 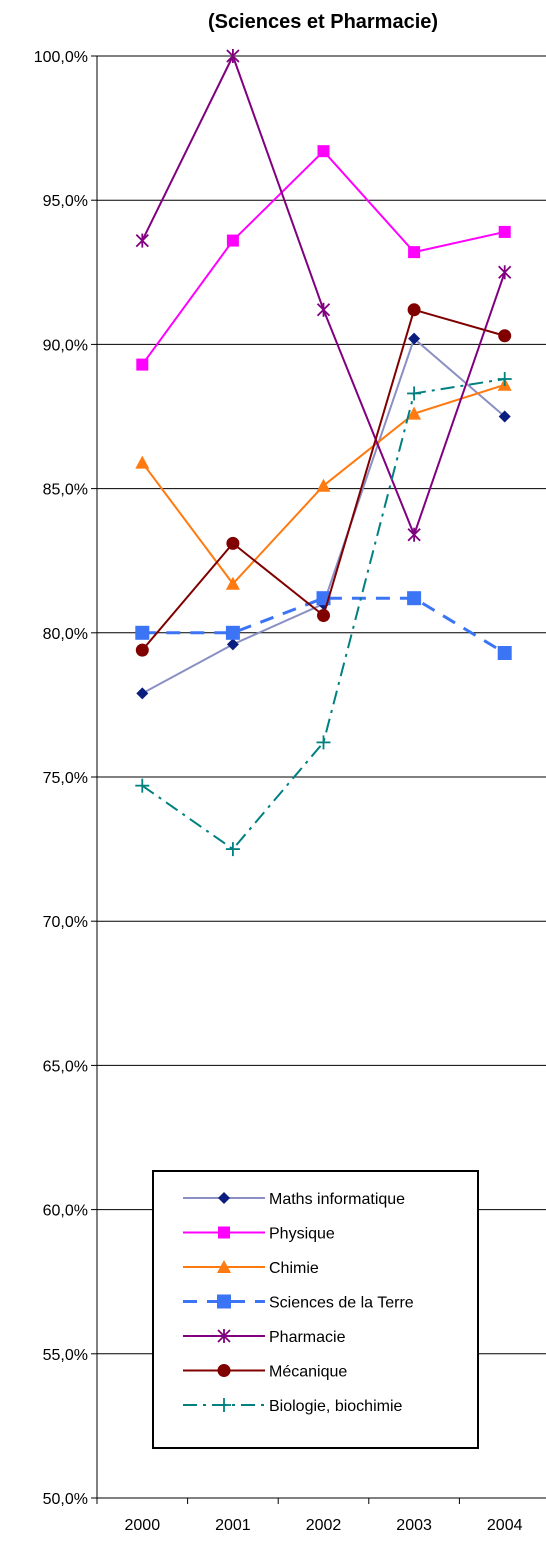 I want to click on legend-item: Biologie, biochimie, so click(x=293, y=1406).